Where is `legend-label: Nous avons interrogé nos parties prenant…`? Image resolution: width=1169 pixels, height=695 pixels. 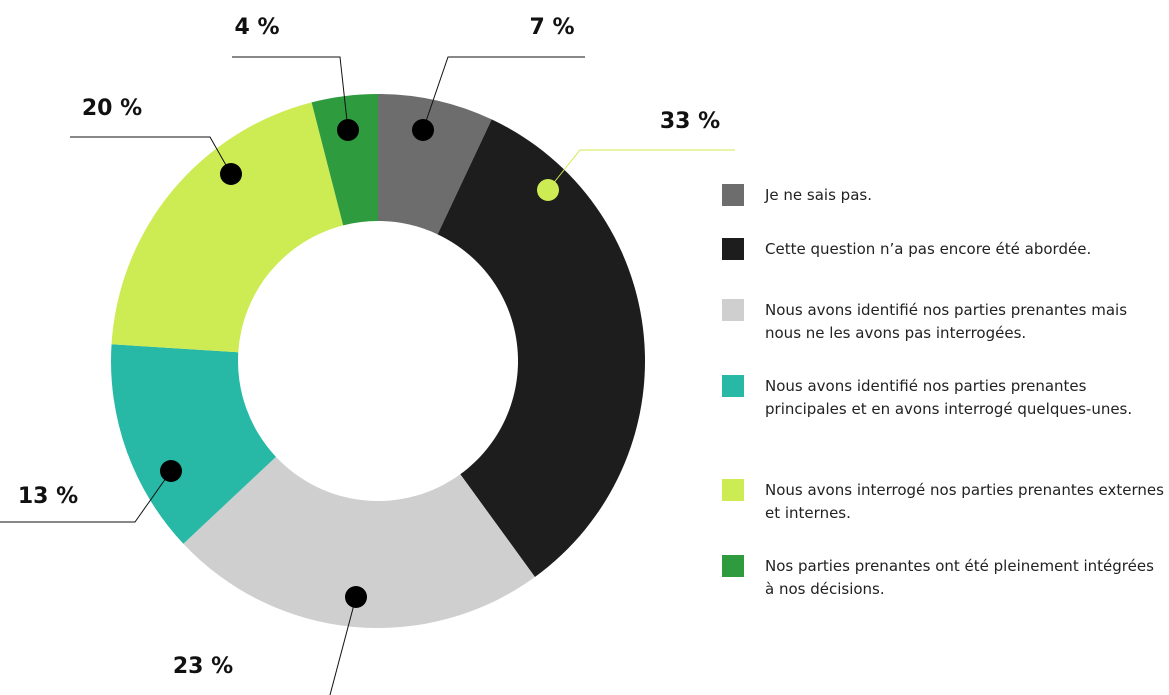
legend-label: Nous avons interrogé nos parties prenant… is located at coordinates (964, 501).